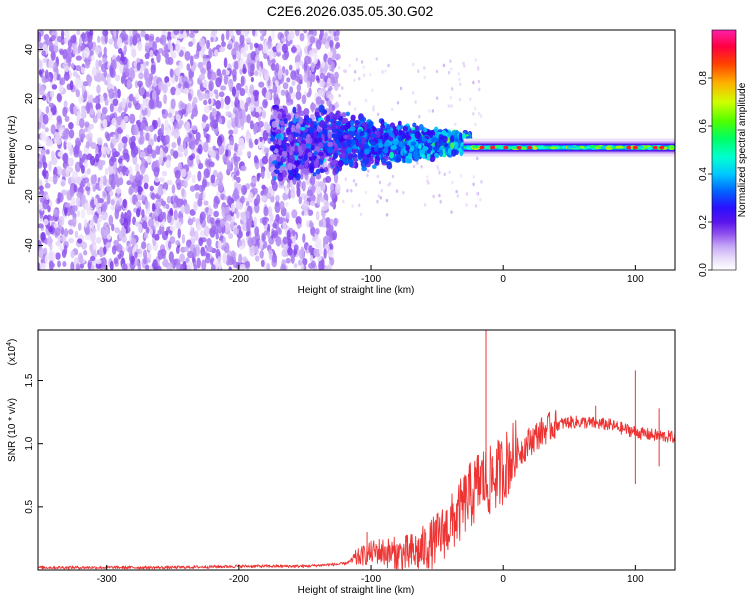  What do you see at coordinates (12, 352) in the screenshot?
I see `snr-y-multiplier: (x104)` at bounding box center [12, 352].